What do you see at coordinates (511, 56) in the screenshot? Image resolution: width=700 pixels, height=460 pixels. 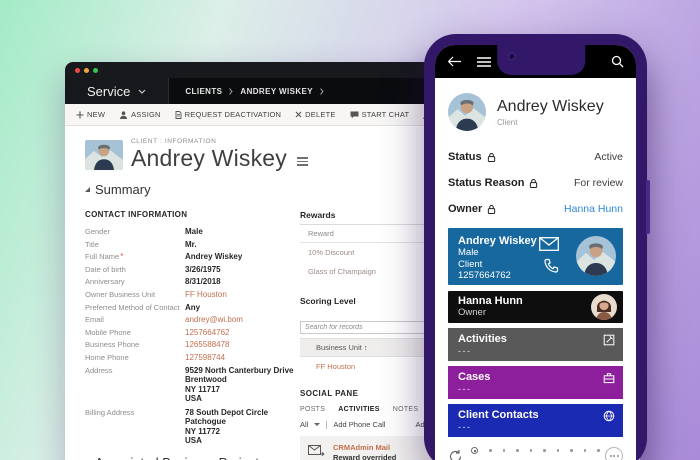 I see `camera-icon` at bounding box center [511, 56].